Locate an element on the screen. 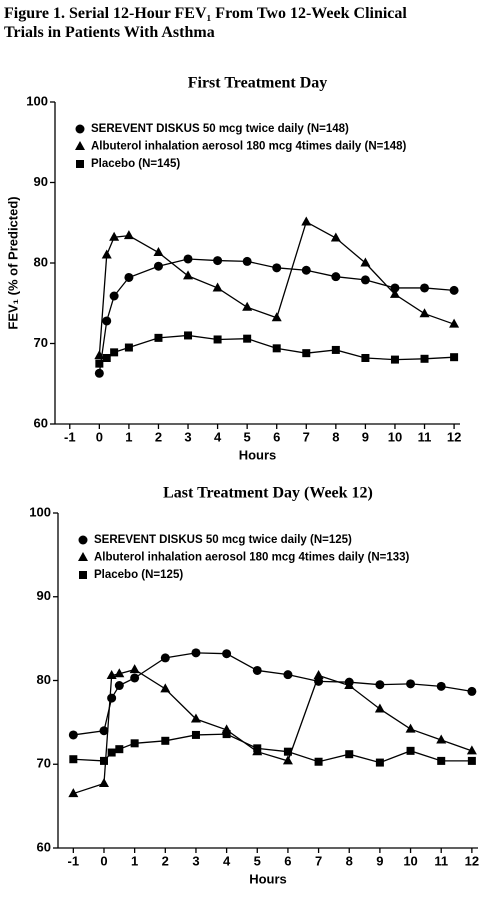 The height and width of the screenshot is (897, 480). x-tick-label: 3 is located at coordinates (187, 436).